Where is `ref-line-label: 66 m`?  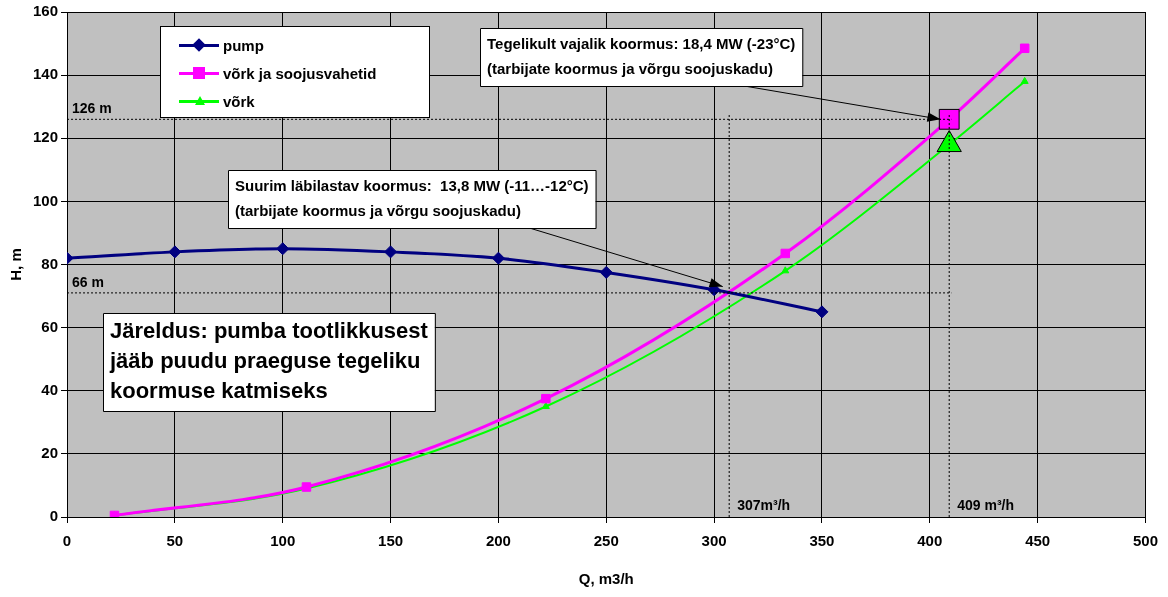 ref-line-label: 66 m is located at coordinates (88, 281).